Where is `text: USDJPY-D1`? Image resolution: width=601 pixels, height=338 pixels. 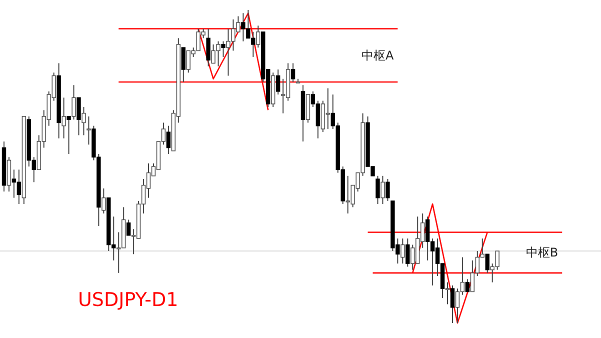 text: USDJPY-D1 is located at coordinates (128, 300).